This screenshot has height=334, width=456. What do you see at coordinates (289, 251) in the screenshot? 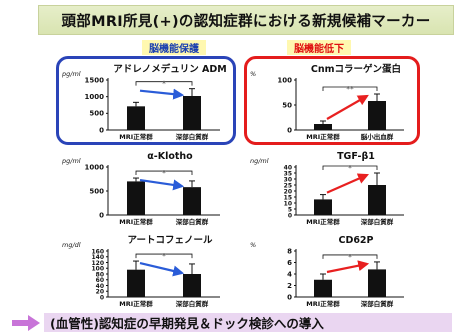
I see `y-tick-label: 8` at bounding box center [289, 251].